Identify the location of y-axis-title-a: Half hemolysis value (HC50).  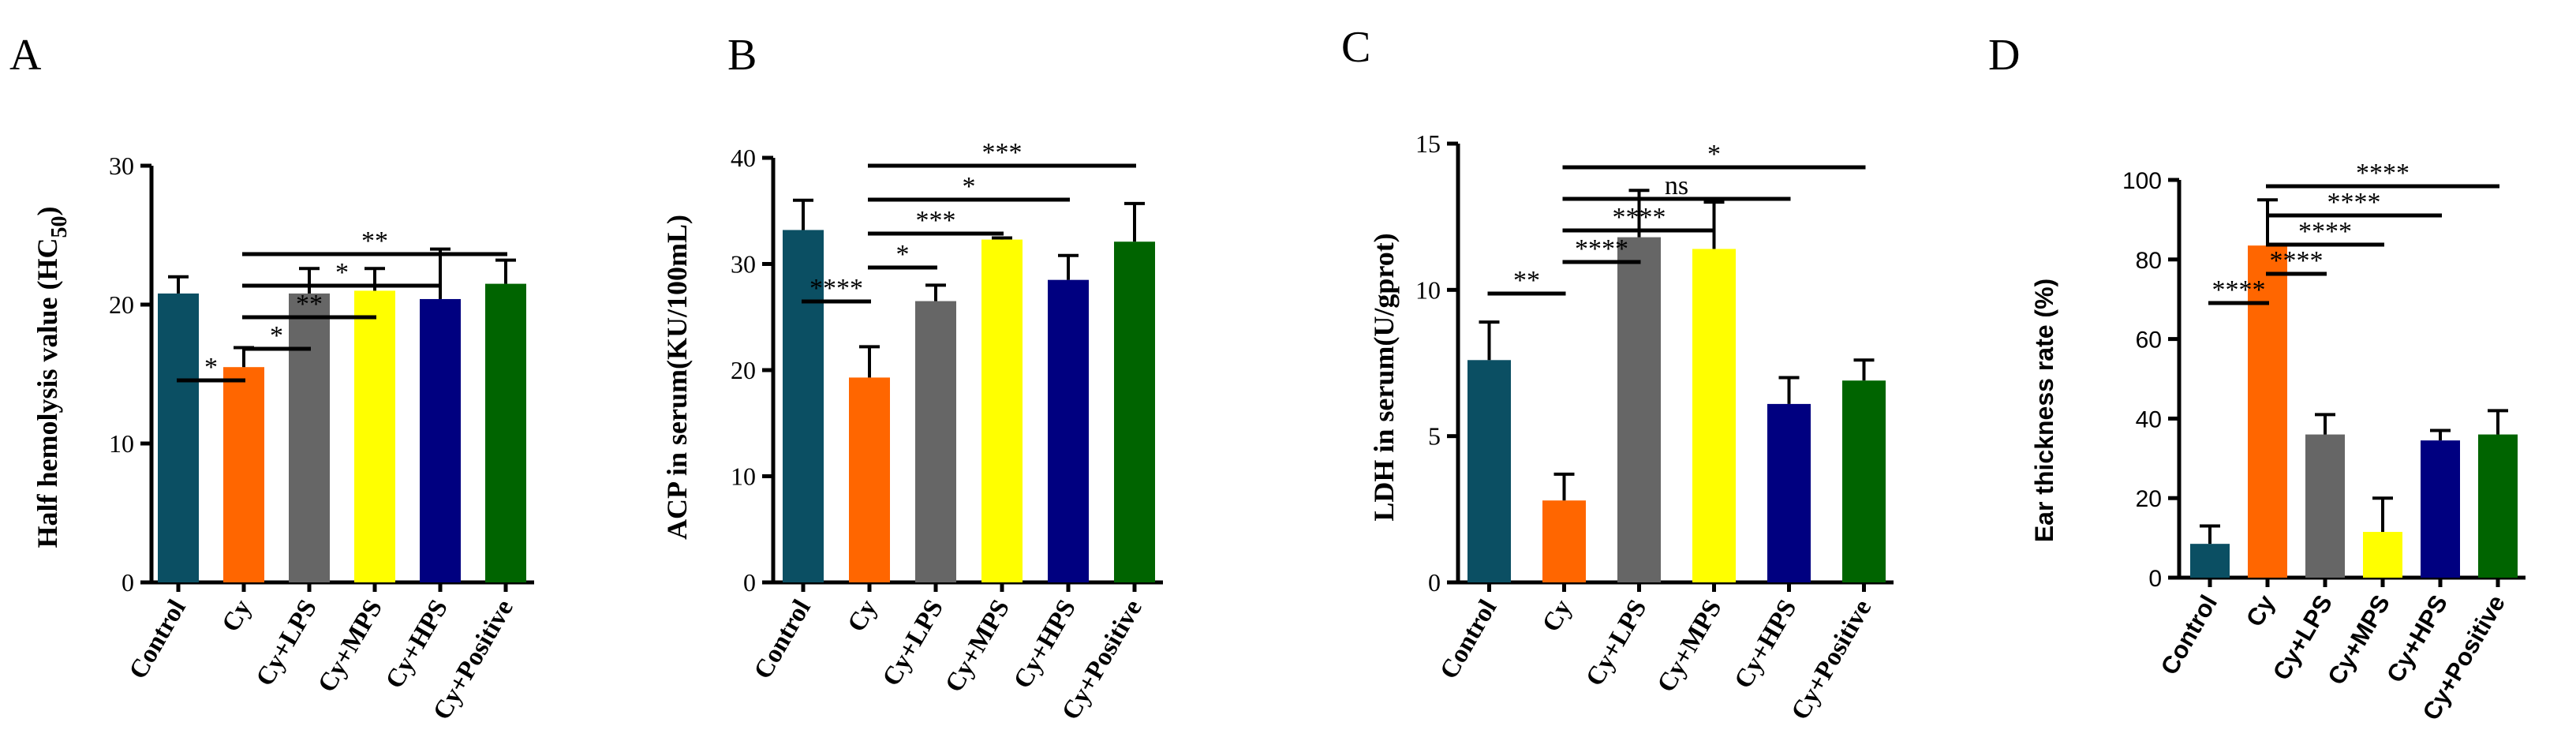
(52, 377).